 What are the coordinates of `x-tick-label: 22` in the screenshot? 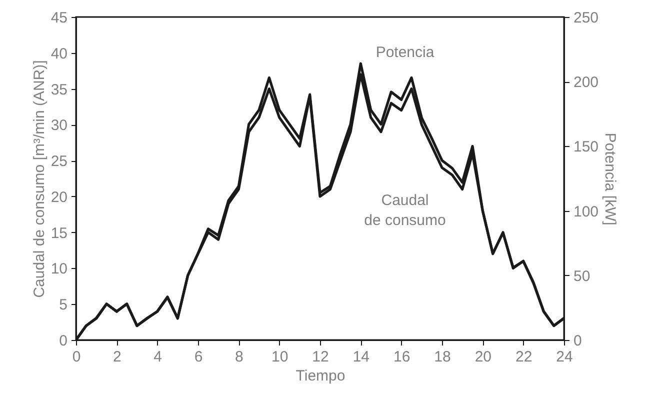 It's located at (523, 357).